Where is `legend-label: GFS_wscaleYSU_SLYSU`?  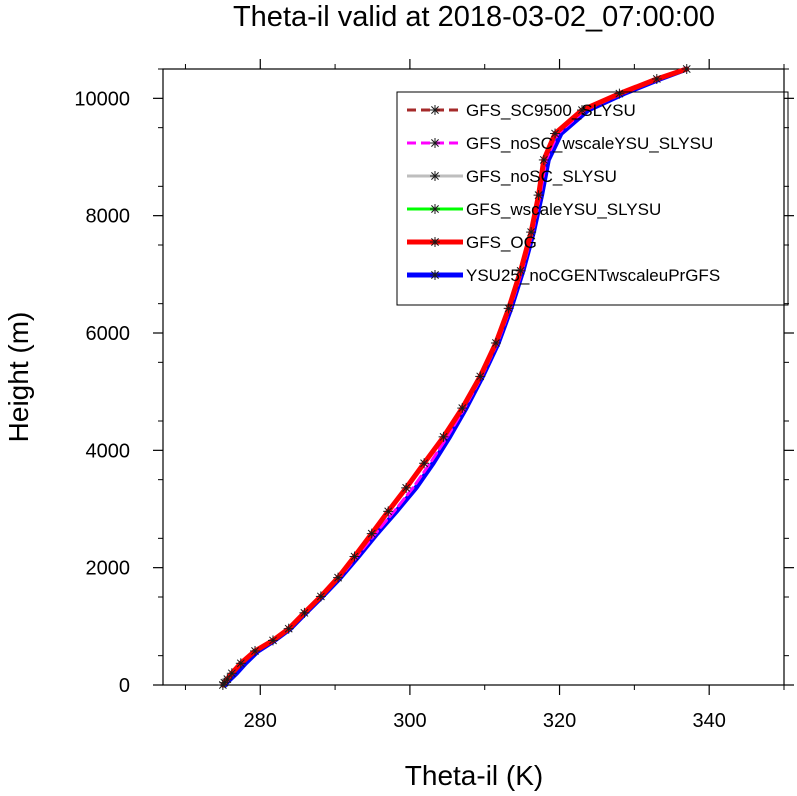 legend-label: GFS_wscaleYSU_SLYSU is located at coordinates (563, 209).